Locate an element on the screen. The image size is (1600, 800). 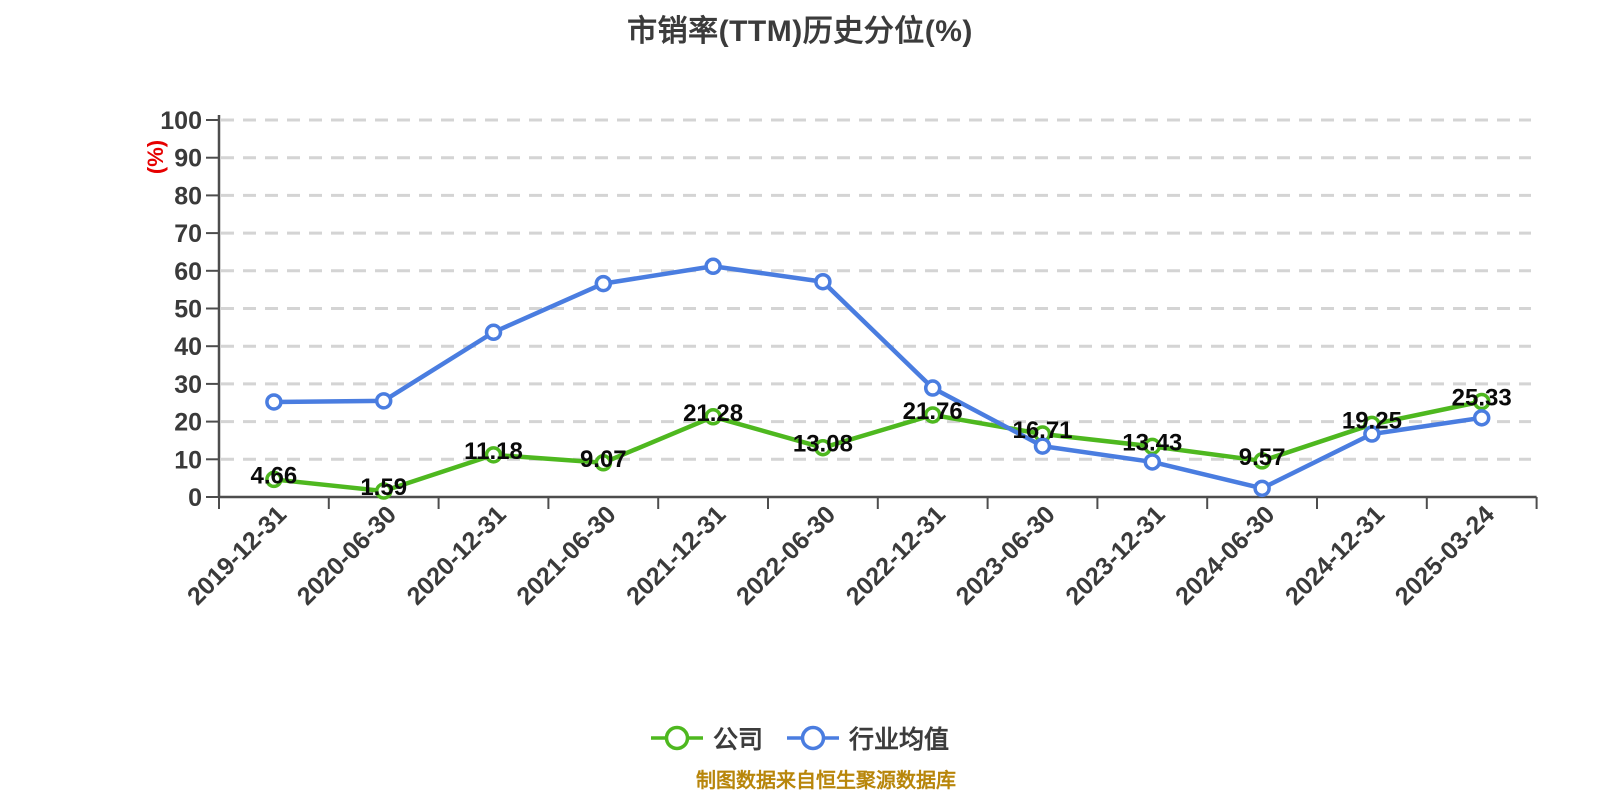
x-tick-label: 2019-12-31 is located at coordinates (237, 555).